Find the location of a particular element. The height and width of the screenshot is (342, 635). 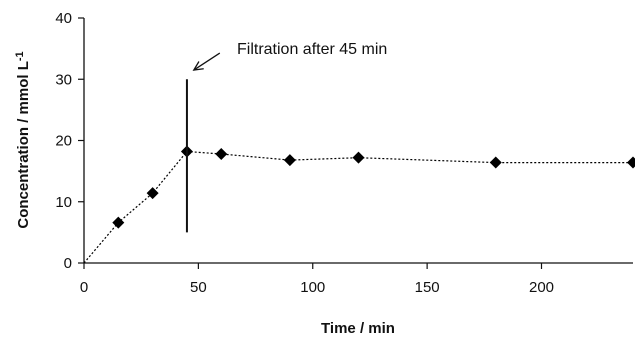

y-tick-label: 10 is located at coordinates (63, 202).